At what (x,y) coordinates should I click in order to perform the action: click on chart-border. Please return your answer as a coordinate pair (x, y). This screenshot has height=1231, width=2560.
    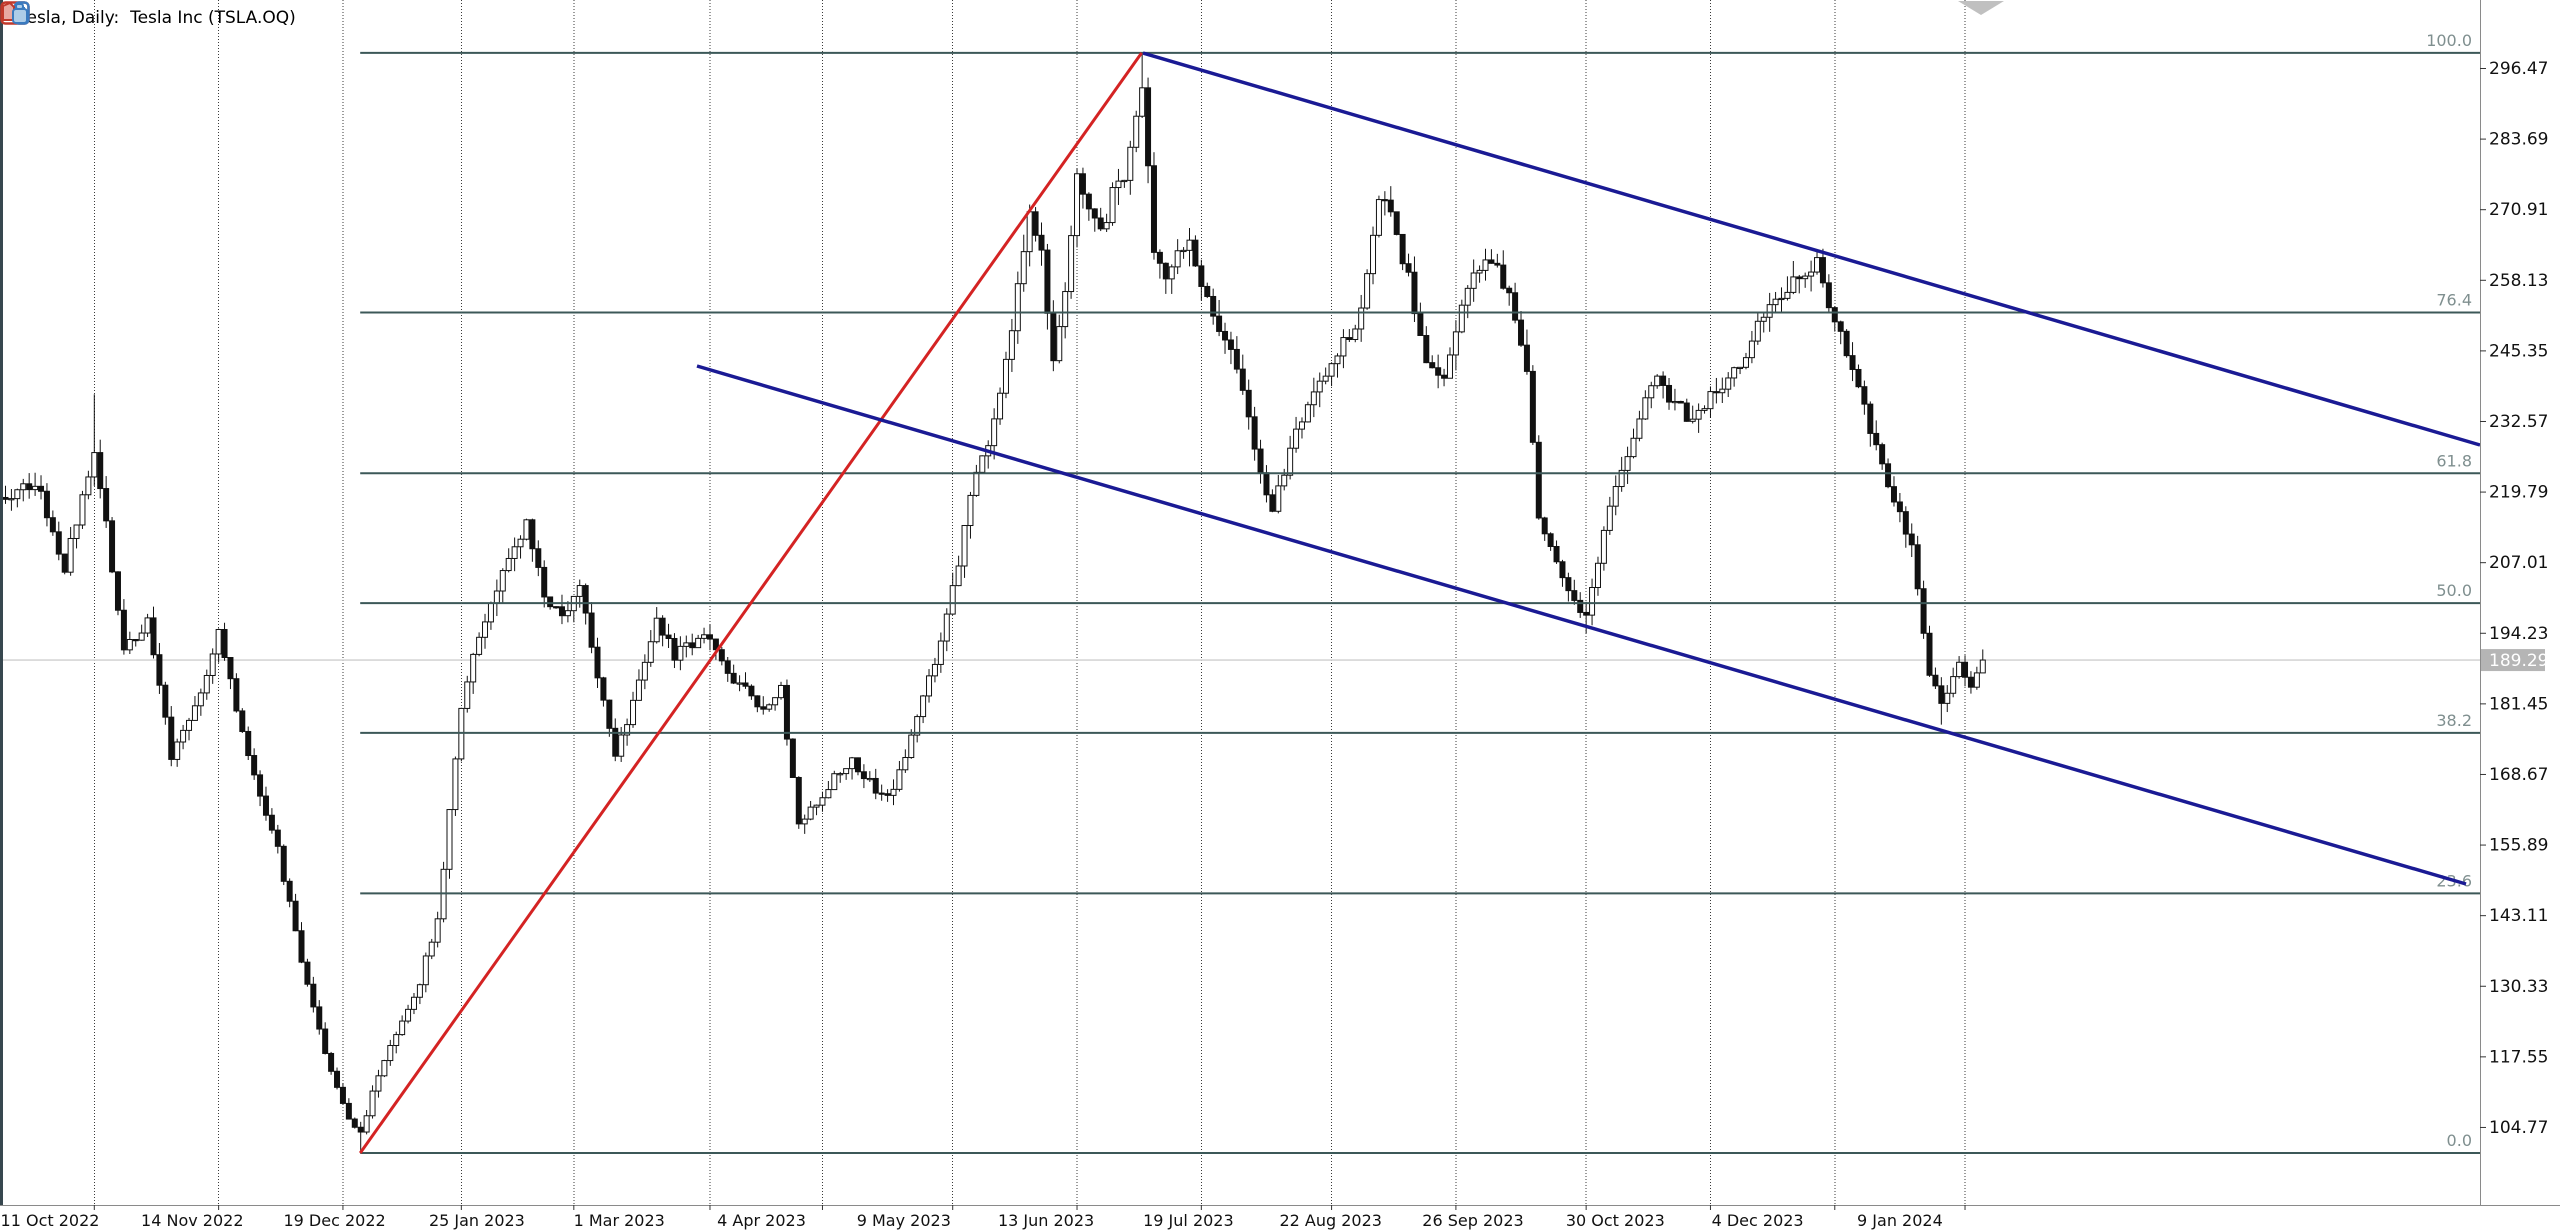
    Looking at the image, I should click on (1, 602).